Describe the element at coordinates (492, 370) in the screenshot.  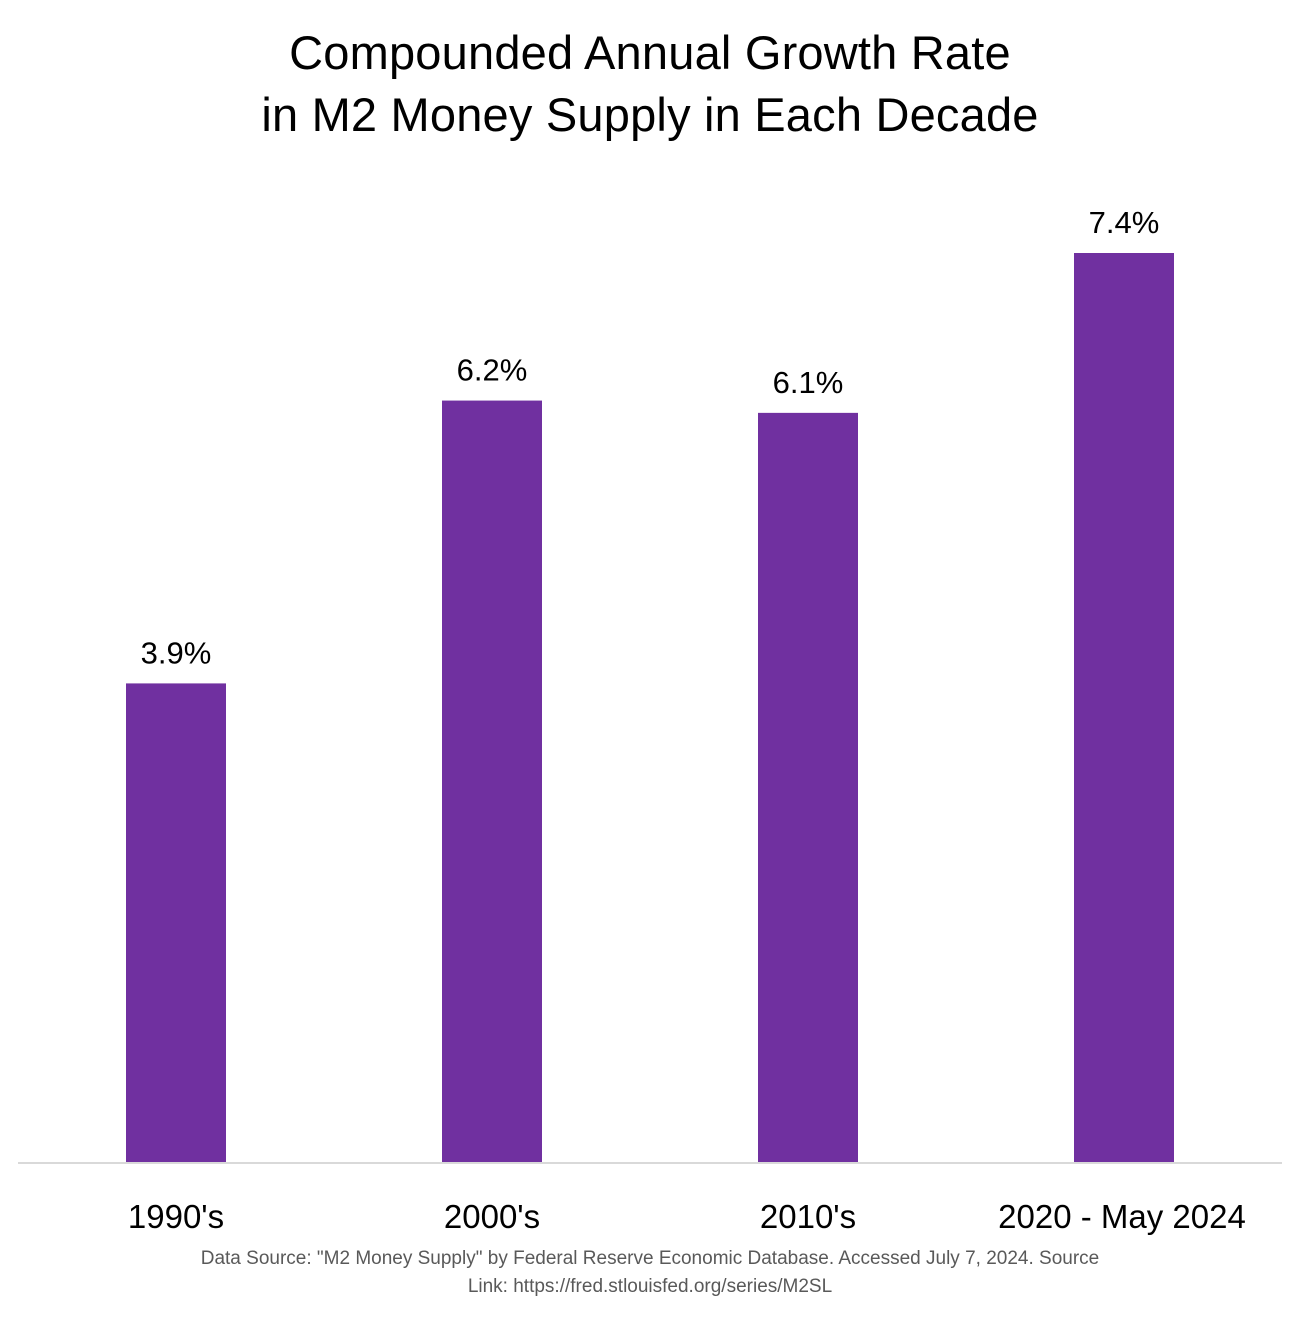
I see `data-label-2: 6.2%` at that location.